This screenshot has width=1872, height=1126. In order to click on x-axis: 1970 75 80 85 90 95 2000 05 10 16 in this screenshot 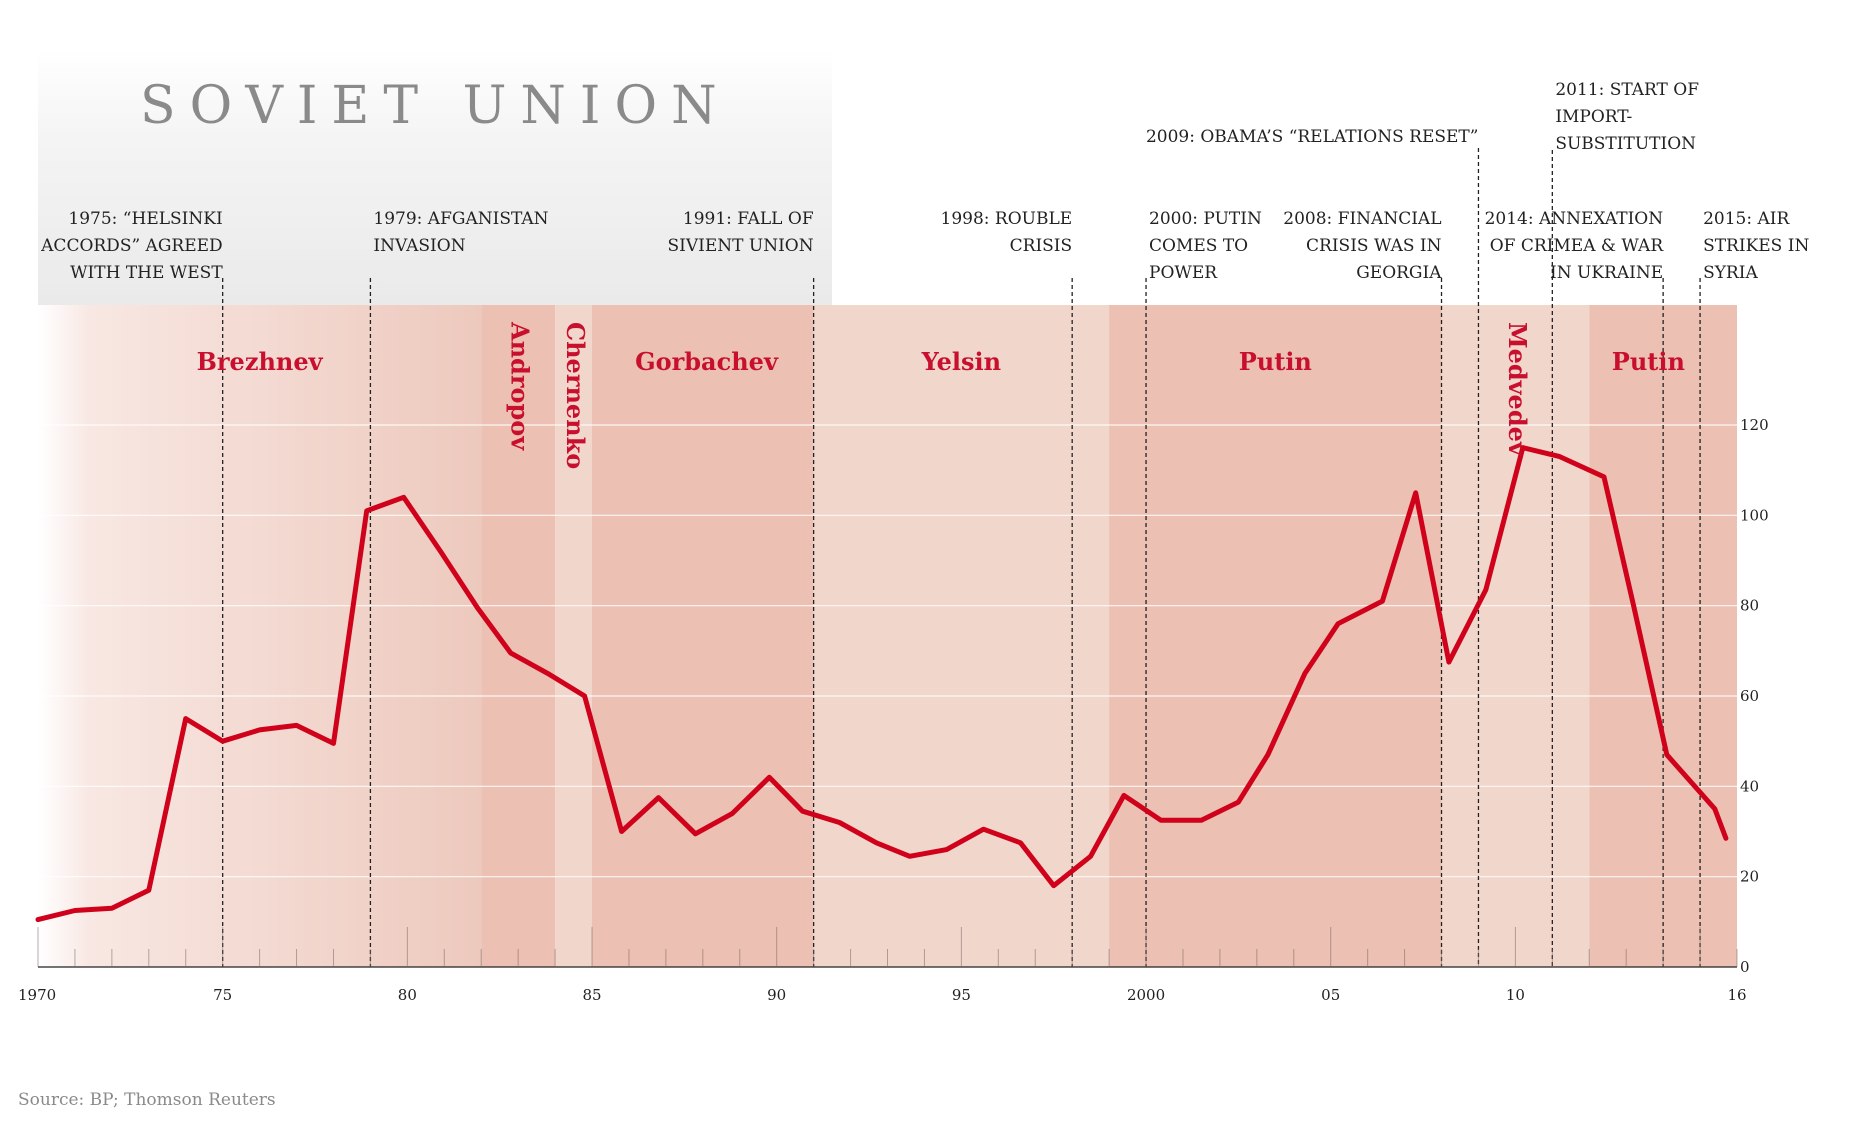, I will do `click(882, 965)`.